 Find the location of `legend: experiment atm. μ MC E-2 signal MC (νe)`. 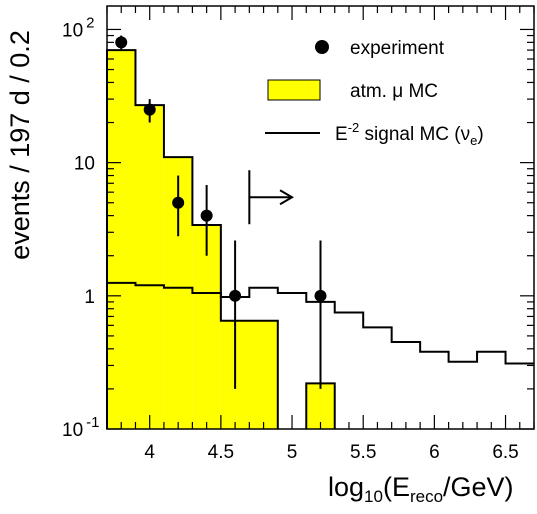

legend: experiment atm. μ MC E-2 signal MC (νe) is located at coordinates (374, 93).